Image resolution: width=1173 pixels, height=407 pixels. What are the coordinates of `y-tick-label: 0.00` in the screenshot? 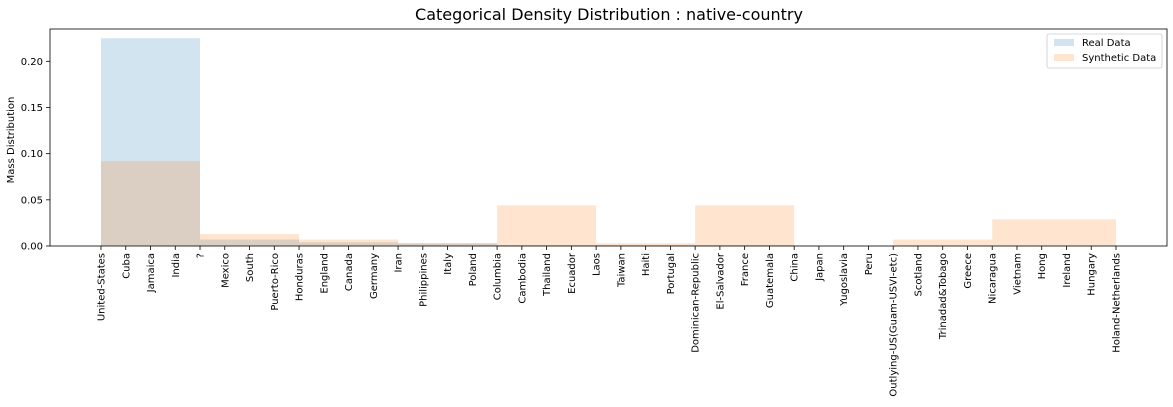 It's located at (32, 247).